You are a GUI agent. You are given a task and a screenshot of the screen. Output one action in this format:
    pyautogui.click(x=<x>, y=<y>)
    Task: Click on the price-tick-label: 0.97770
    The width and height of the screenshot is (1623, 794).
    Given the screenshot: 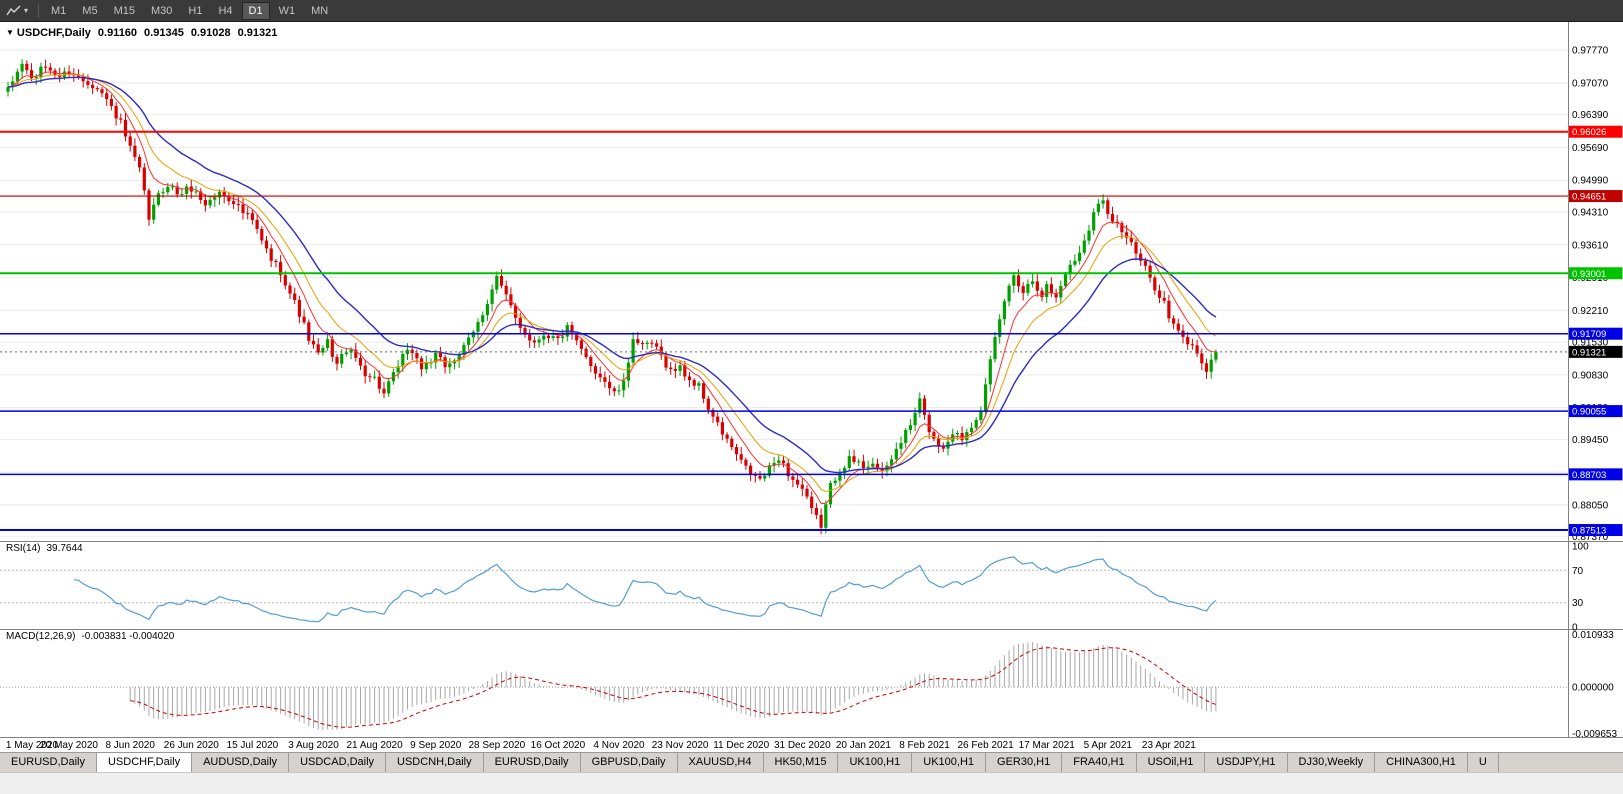 What is the action you would take?
    pyautogui.click(x=1590, y=51)
    